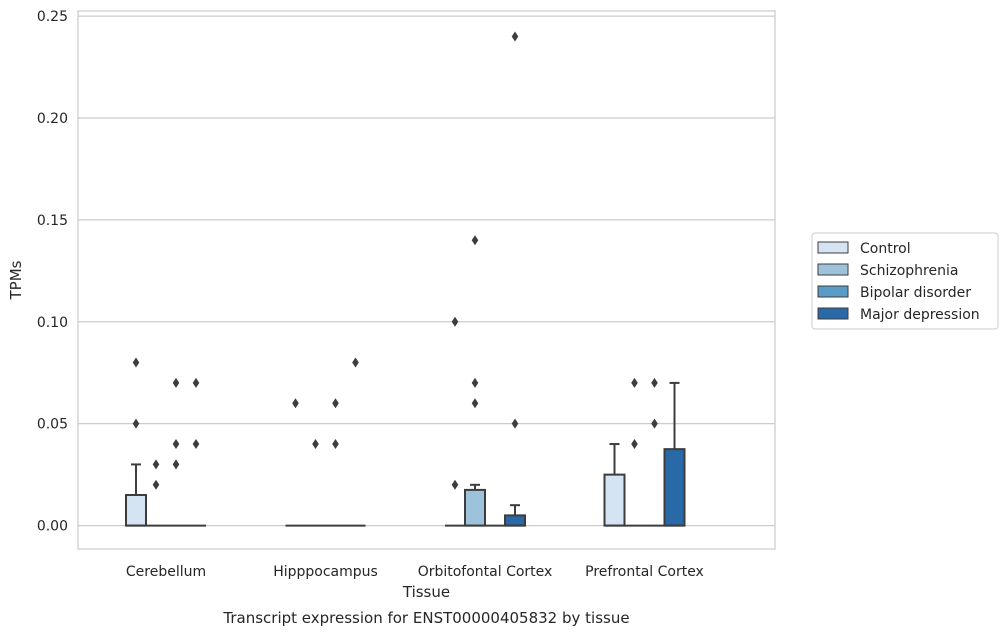 The height and width of the screenshot is (640, 1007). What do you see at coordinates (426, 592) in the screenshot?
I see `x-axis-label: Tissue` at bounding box center [426, 592].